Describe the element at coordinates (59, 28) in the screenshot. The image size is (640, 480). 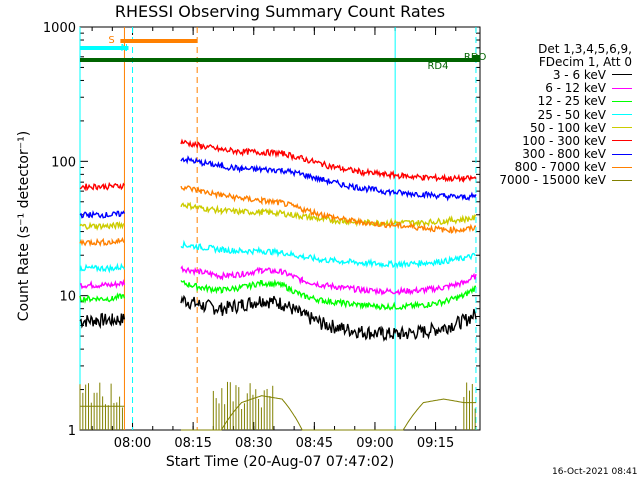
I see `y-tick-label: 1000` at that location.